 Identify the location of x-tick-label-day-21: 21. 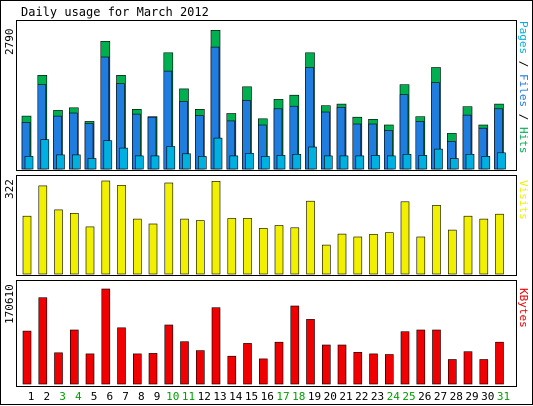
(345, 396).